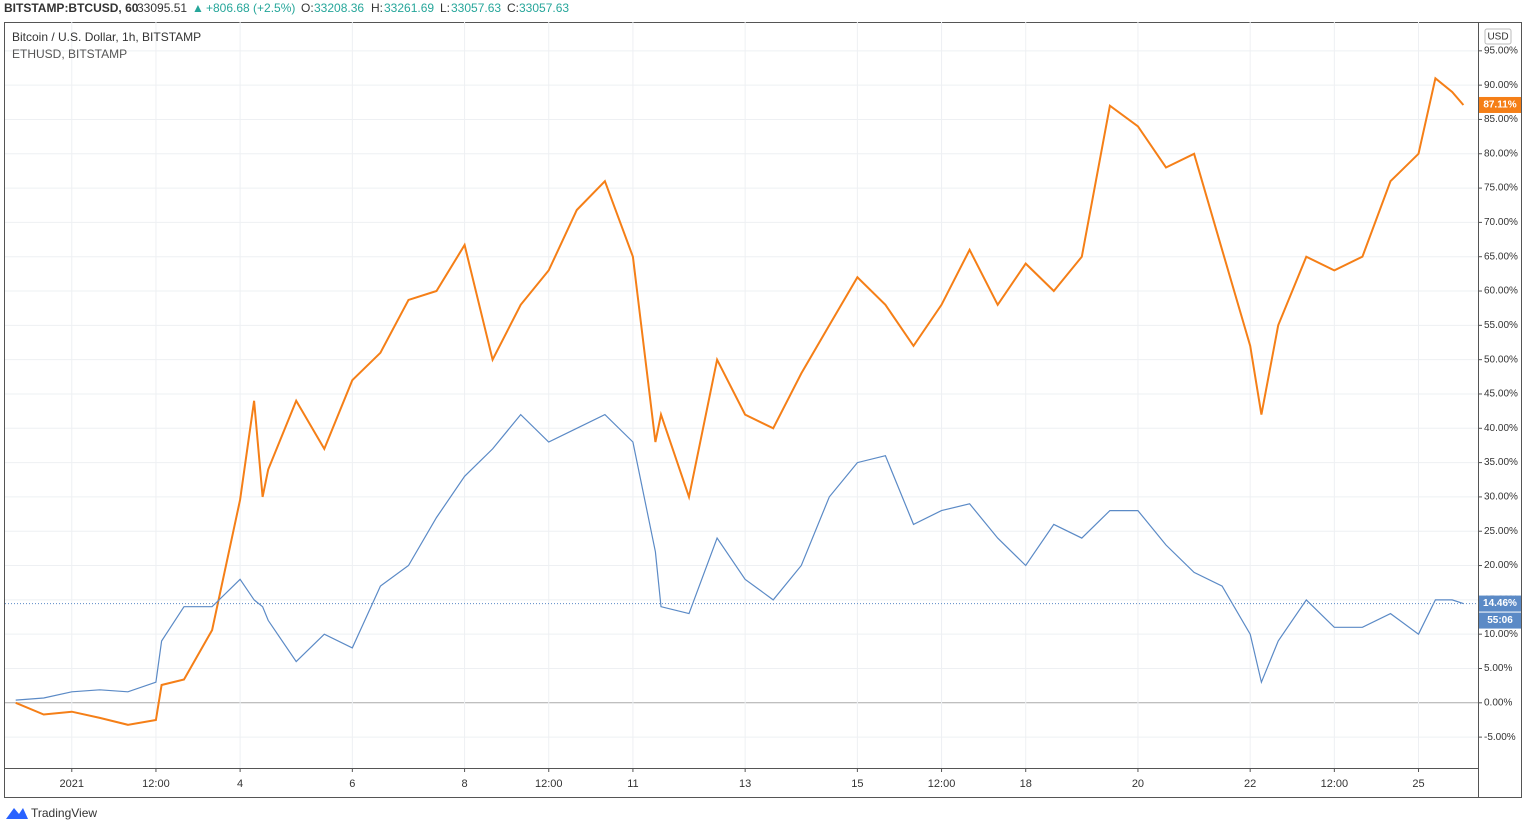  Describe the element at coordinates (162, 8) in the screenshot. I see `price: 33095.51` at that location.